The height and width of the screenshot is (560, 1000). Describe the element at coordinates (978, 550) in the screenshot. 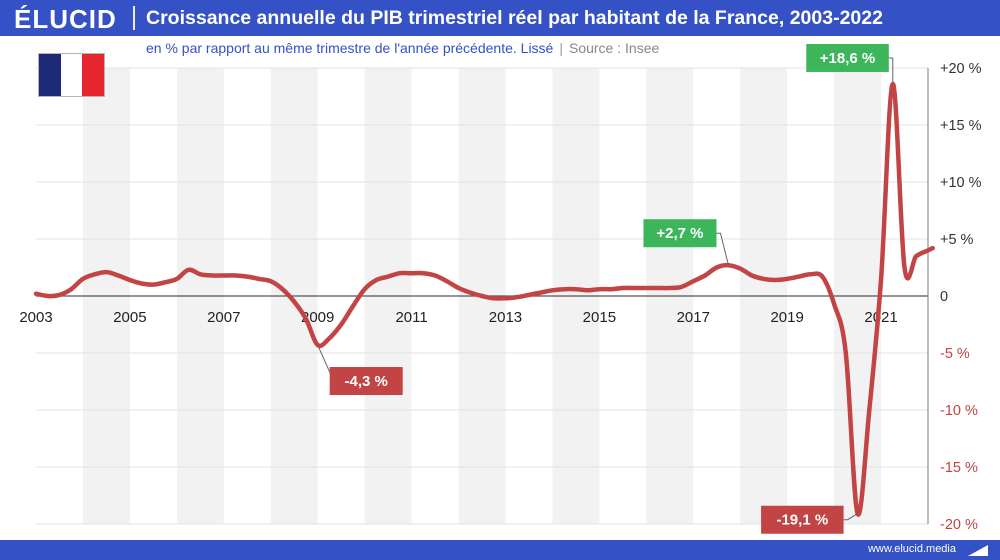

I see `elucid-mark-icon` at that location.